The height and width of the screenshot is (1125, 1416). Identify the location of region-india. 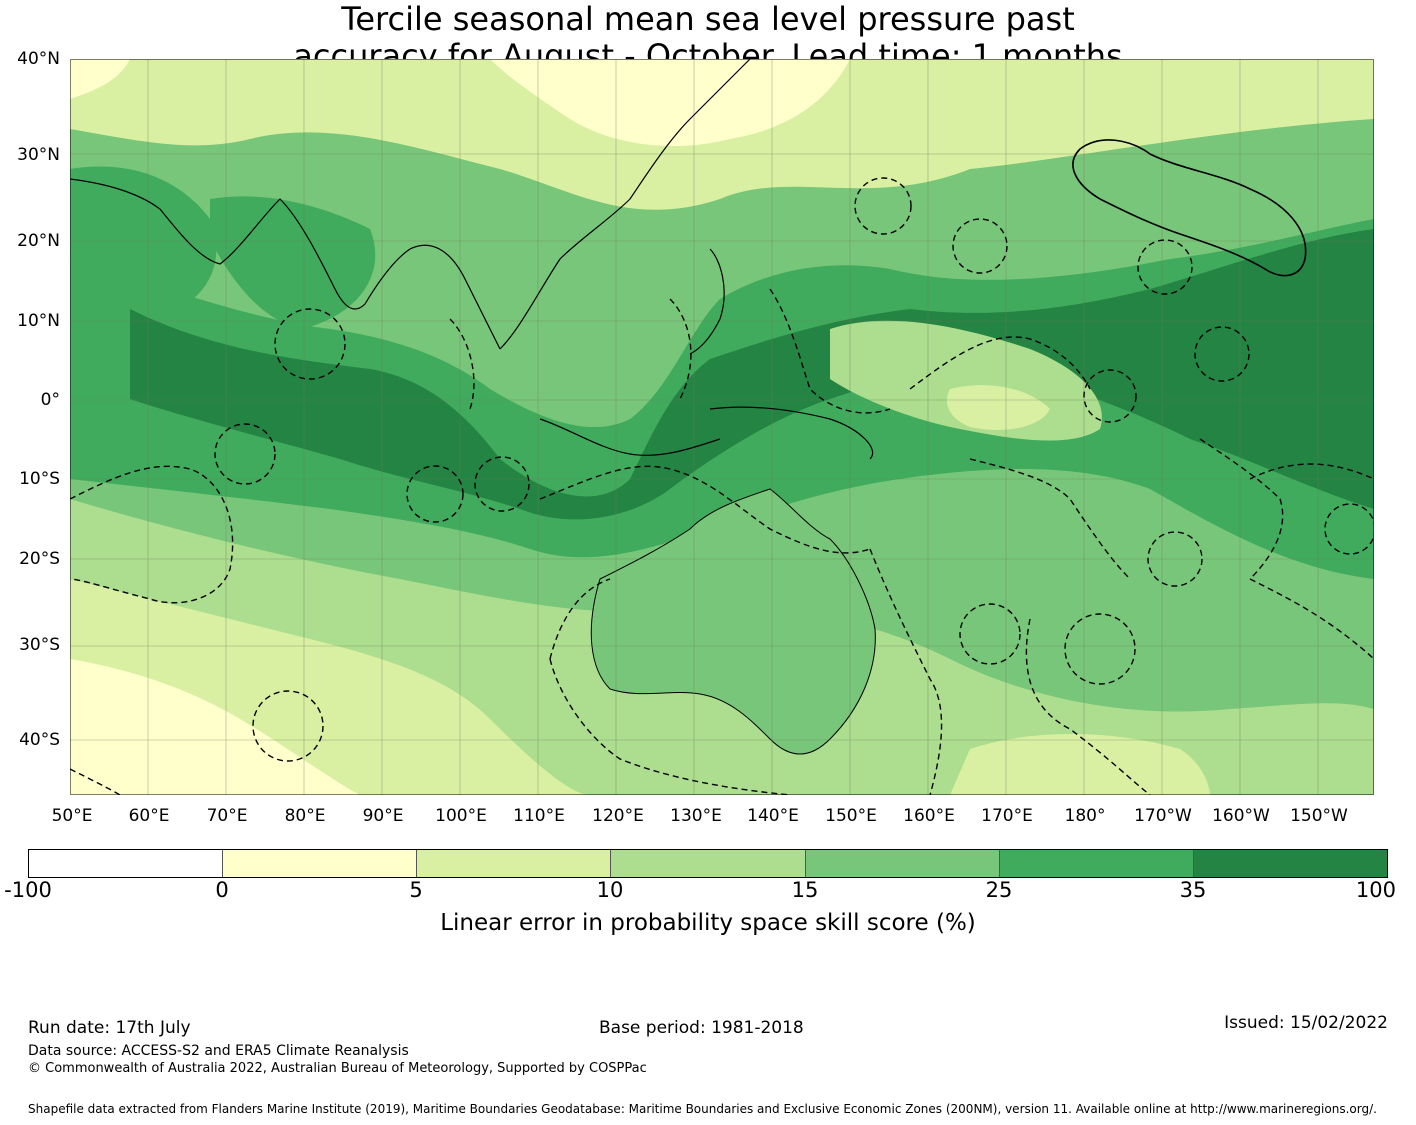
(293, 262).